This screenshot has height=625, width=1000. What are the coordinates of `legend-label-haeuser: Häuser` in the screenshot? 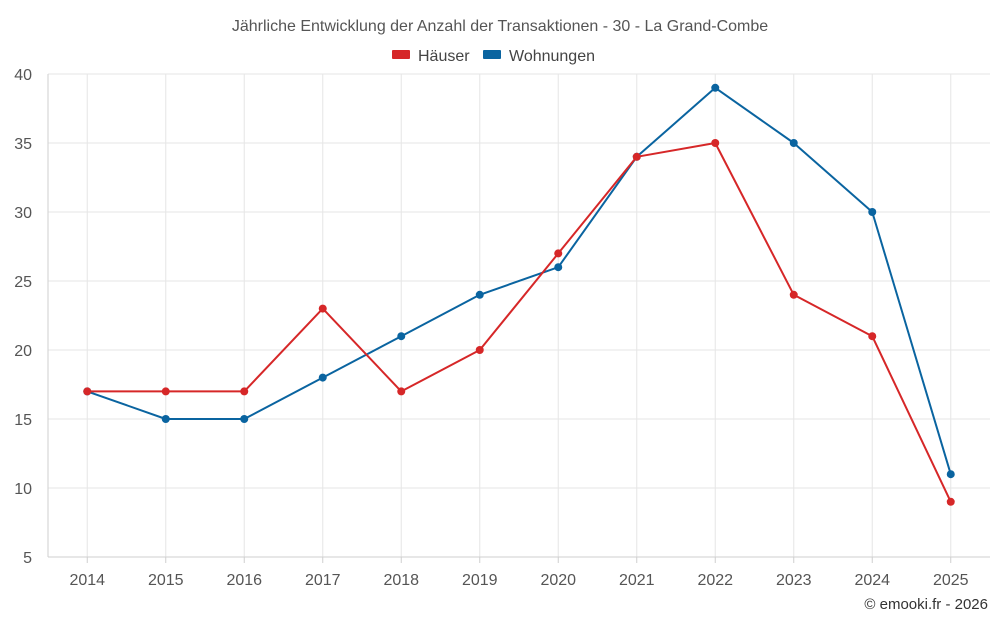 It's located at (444, 56).